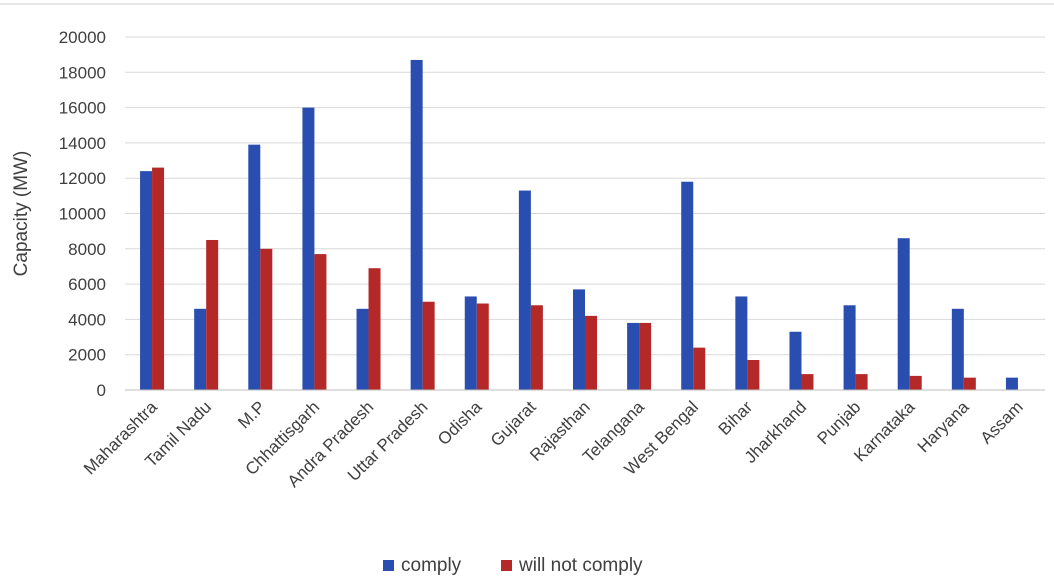  Describe the element at coordinates (431, 565) in the screenshot. I see `legend-label: comply` at that location.